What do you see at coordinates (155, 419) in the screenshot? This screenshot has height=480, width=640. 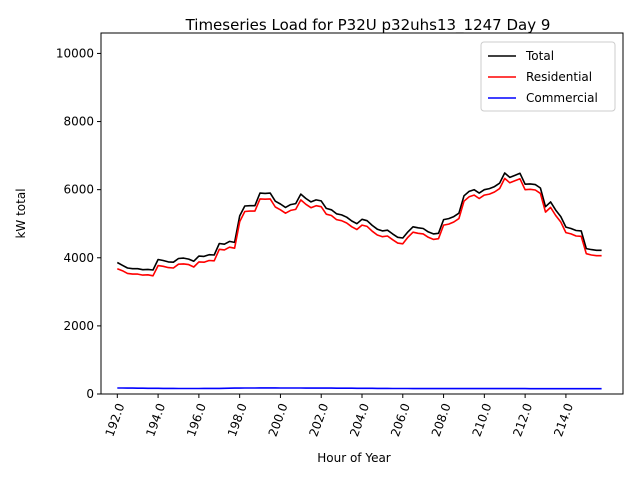 I see `x-tick-label: 194.0` at bounding box center [155, 419].